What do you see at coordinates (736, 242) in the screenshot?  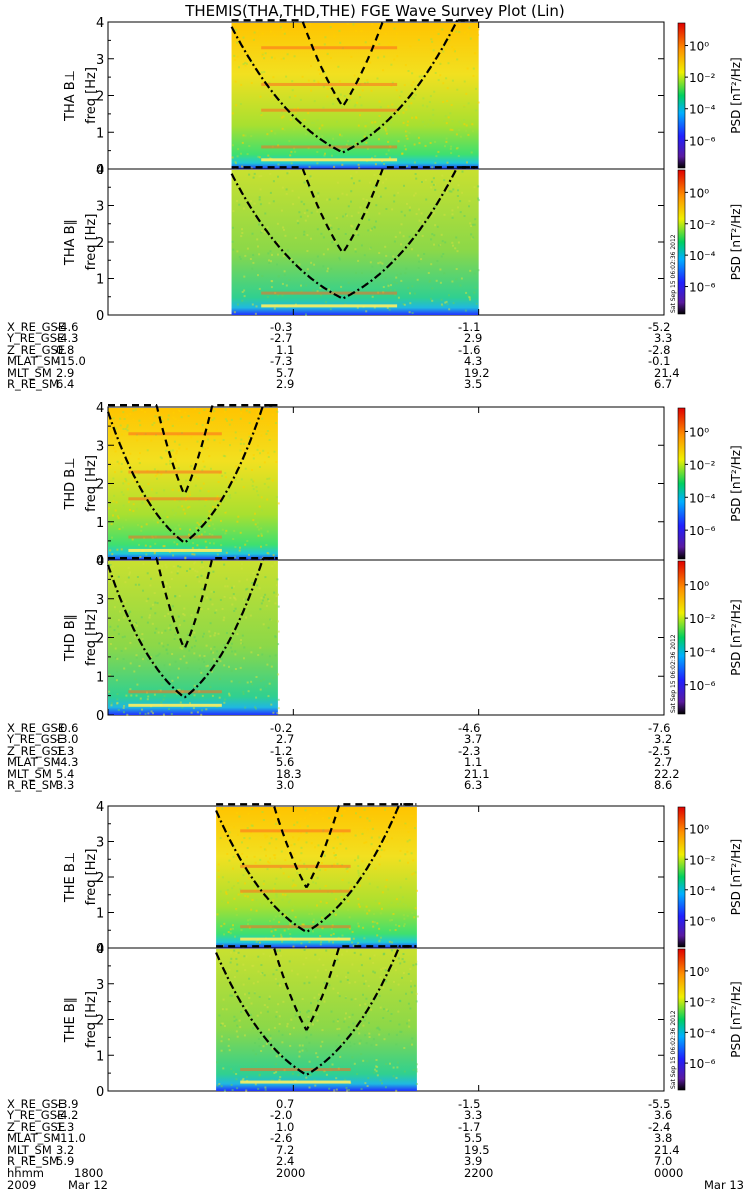 I see `colorbar-label: PSD [nT²/Hz]` at bounding box center [736, 242].